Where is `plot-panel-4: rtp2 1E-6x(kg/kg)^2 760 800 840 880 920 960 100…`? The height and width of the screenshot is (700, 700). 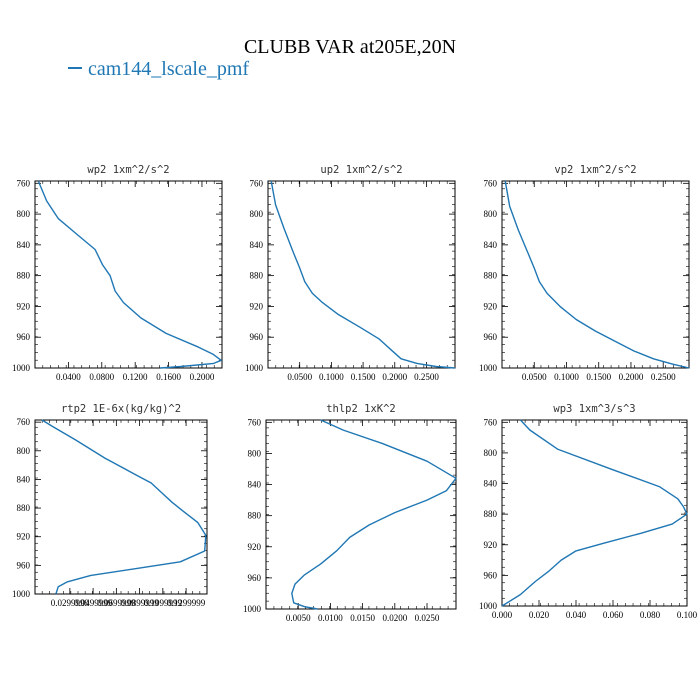 plot-panel-4: rtp2 1E-6x(kg/kg)^2 760 800 840 880 920 960 100… is located at coordinates (110, 505).